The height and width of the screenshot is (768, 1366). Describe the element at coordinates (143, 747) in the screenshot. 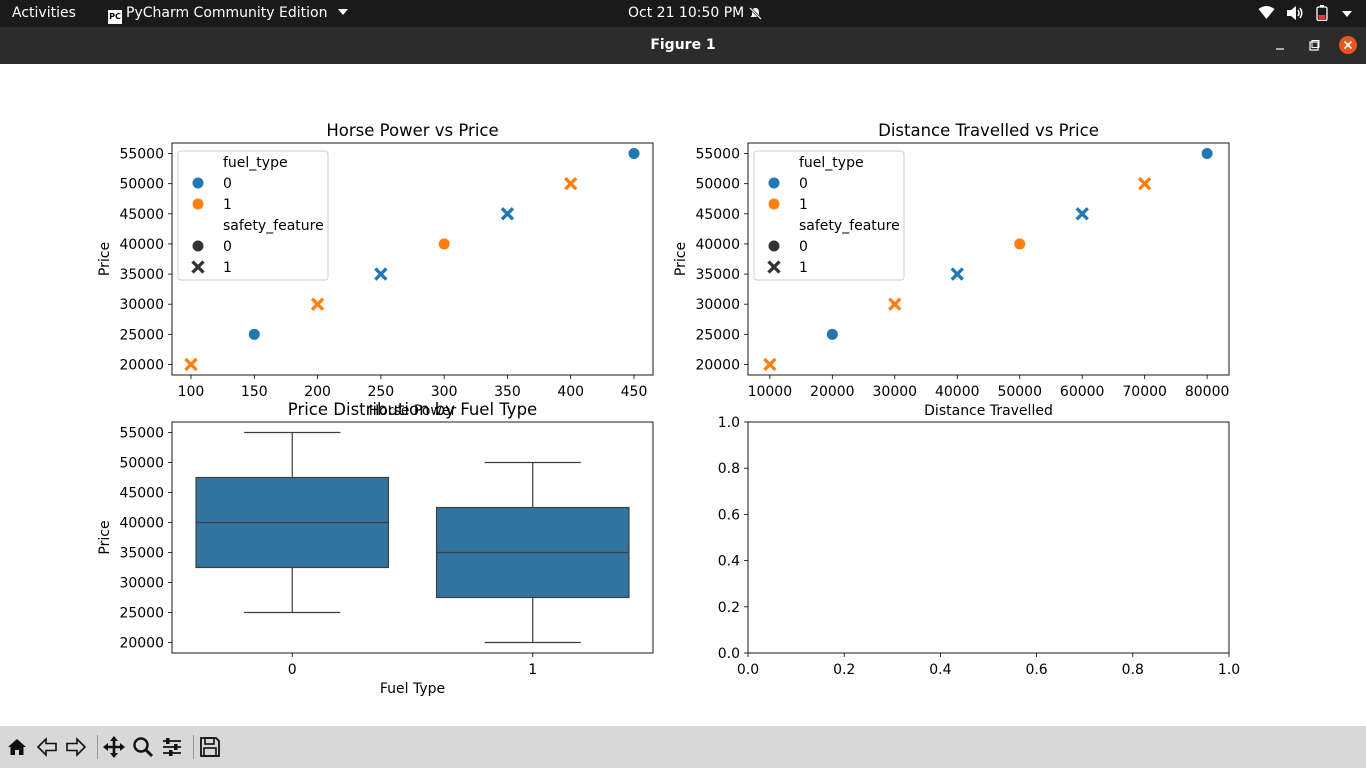

I see `zoom-magnifier-icon` at that location.